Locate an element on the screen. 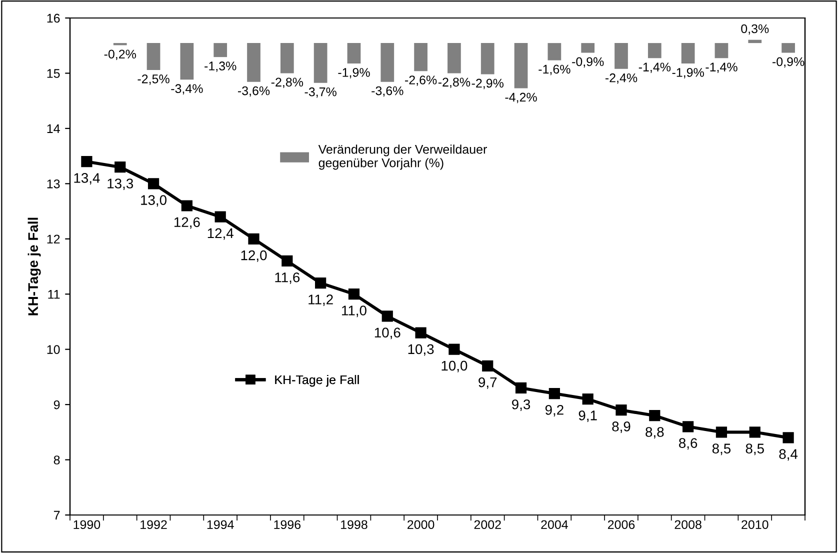 This screenshot has width=838, height=553. data-label: 8,6 is located at coordinates (688, 444).